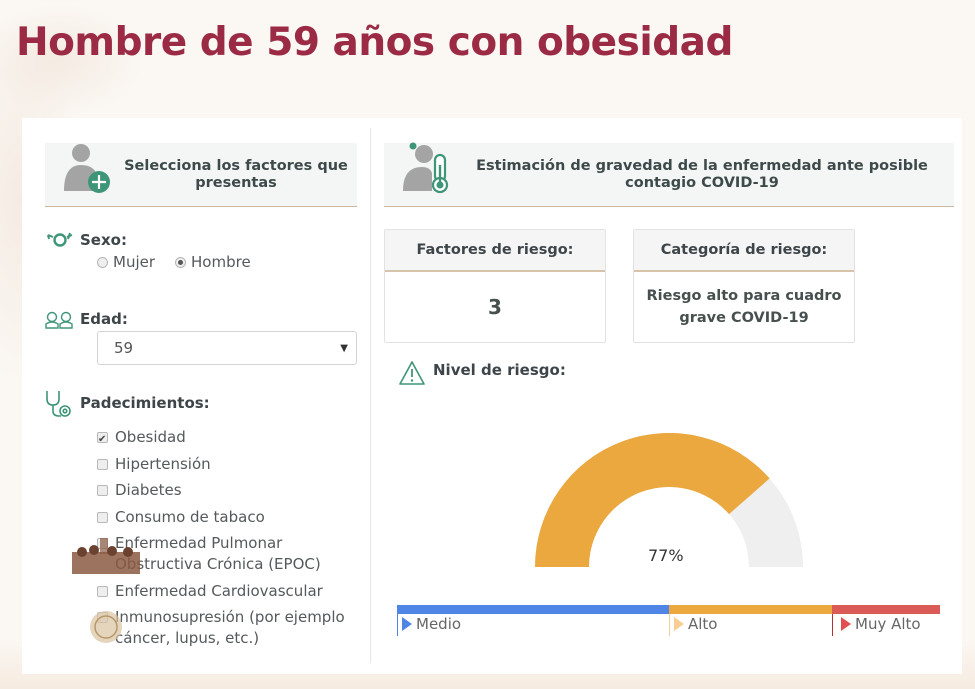 The width and height of the screenshot is (975, 689). What do you see at coordinates (439, 624) in the screenshot?
I see `scale-label-text: Medio` at bounding box center [439, 624].